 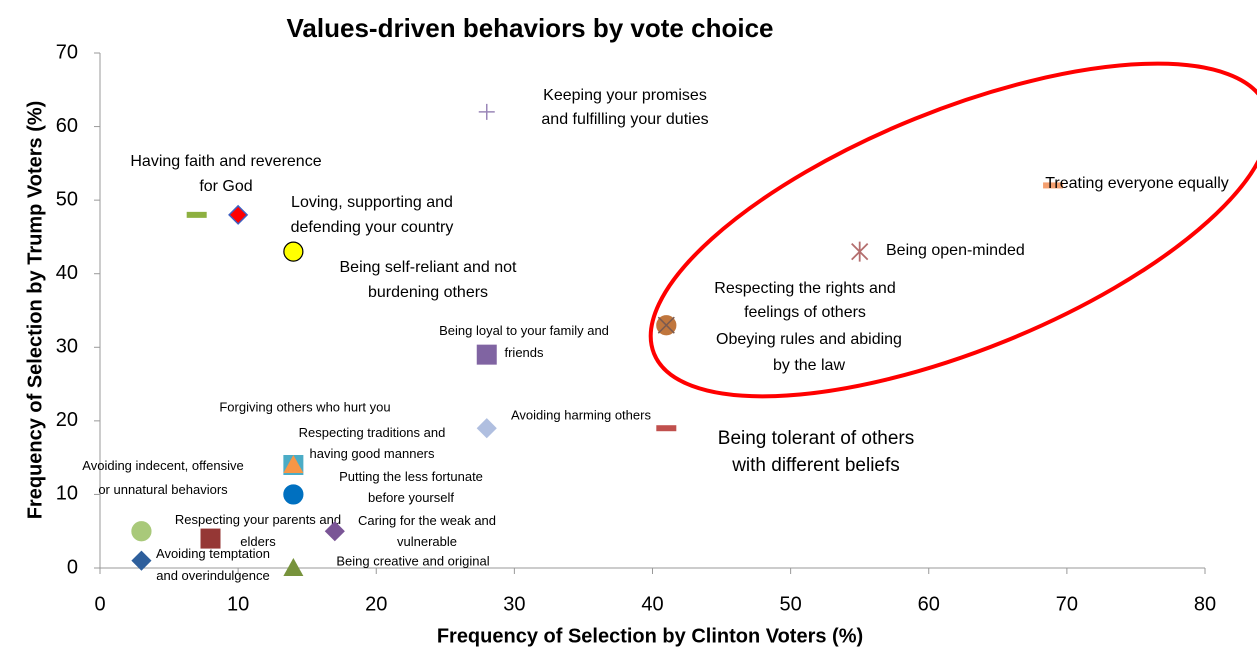 What do you see at coordinates (427, 520) in the screenshot?
I see `label-line: Caring for the weak and` at bounding box center [427, 520].